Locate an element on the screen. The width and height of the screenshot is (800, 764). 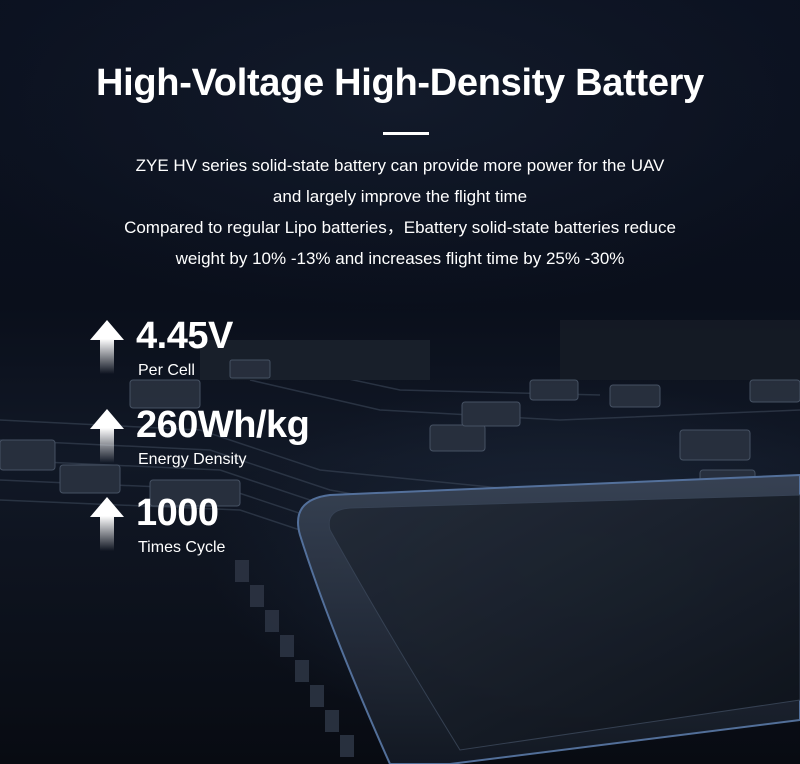
stat-value: 1000 is located at coordinates (177, 513).